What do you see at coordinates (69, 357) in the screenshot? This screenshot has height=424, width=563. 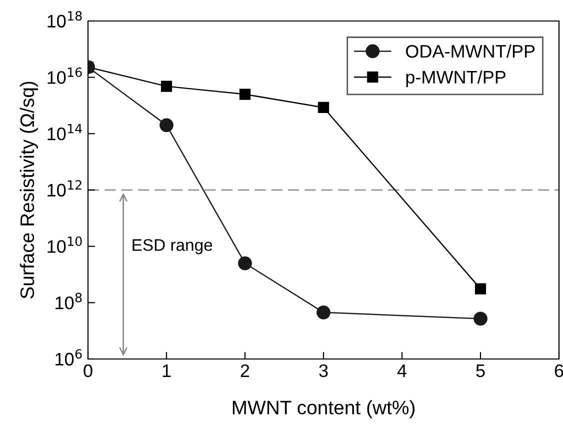 I see `y-tick-label: 10$^{6}$` at bounding box center [69, 357].